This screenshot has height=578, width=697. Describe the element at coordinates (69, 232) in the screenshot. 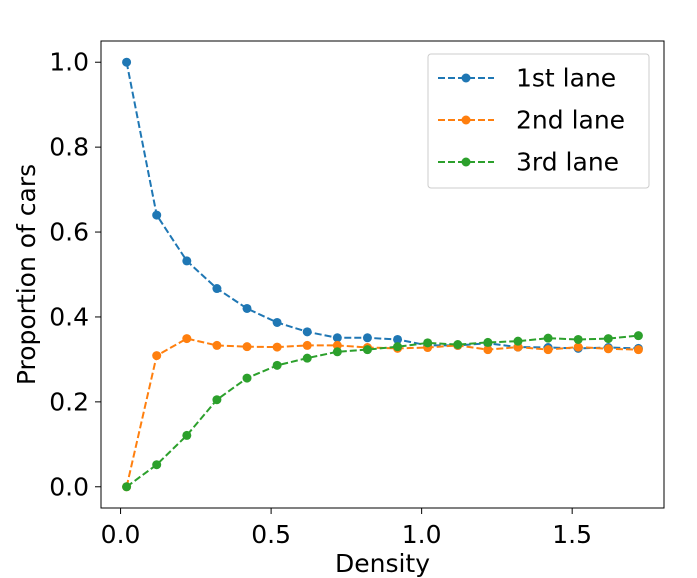

I see `y-tick-label: 0.6` at that location.